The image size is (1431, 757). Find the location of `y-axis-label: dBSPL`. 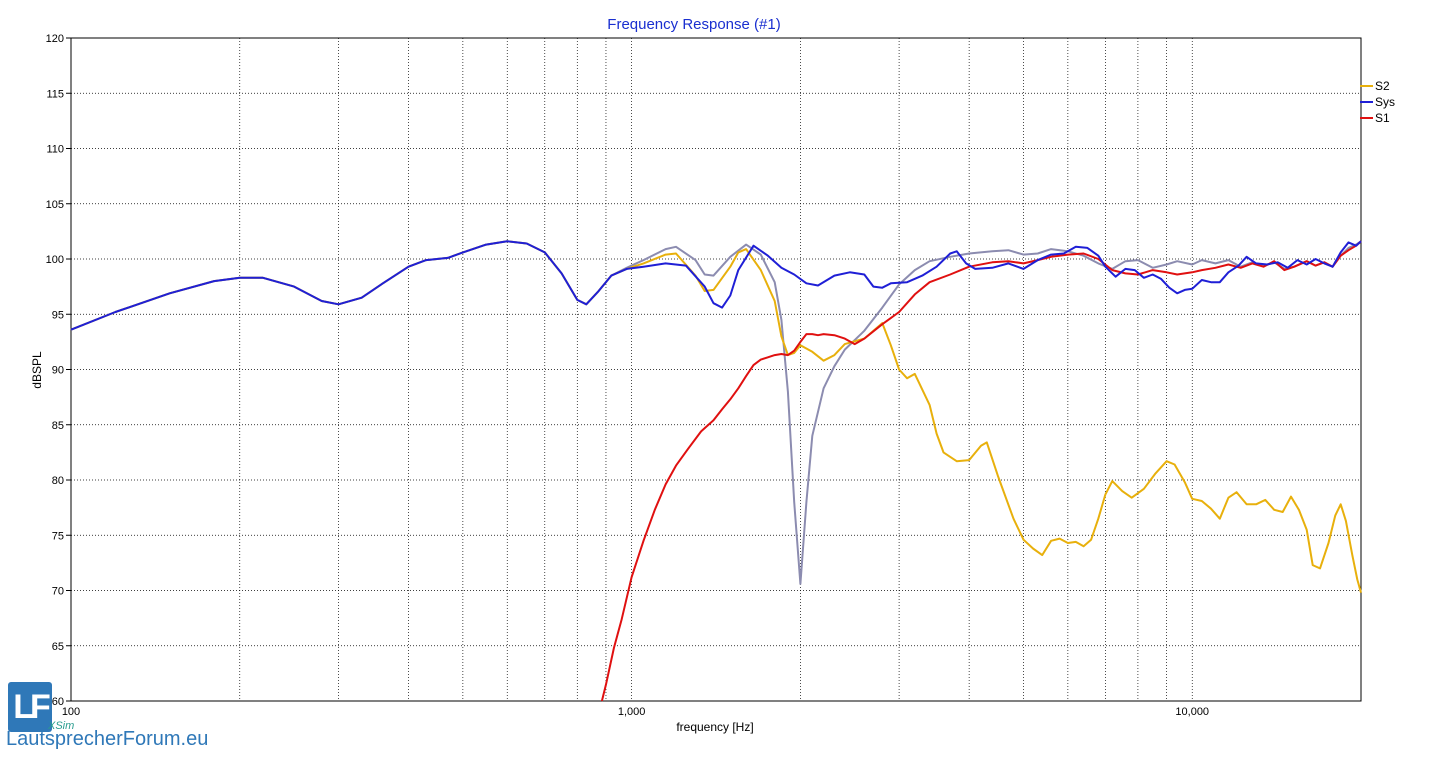

y-axis-label: dBSPL is located at coordinates (37, 370).